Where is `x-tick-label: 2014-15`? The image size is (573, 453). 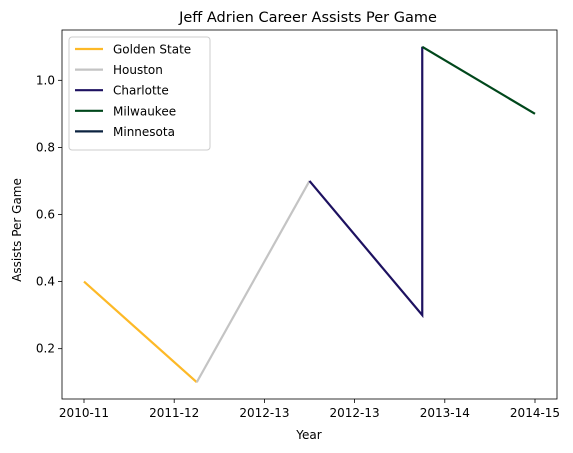 x-tick-label: 2014-15 is located at coordinates (535, 413).